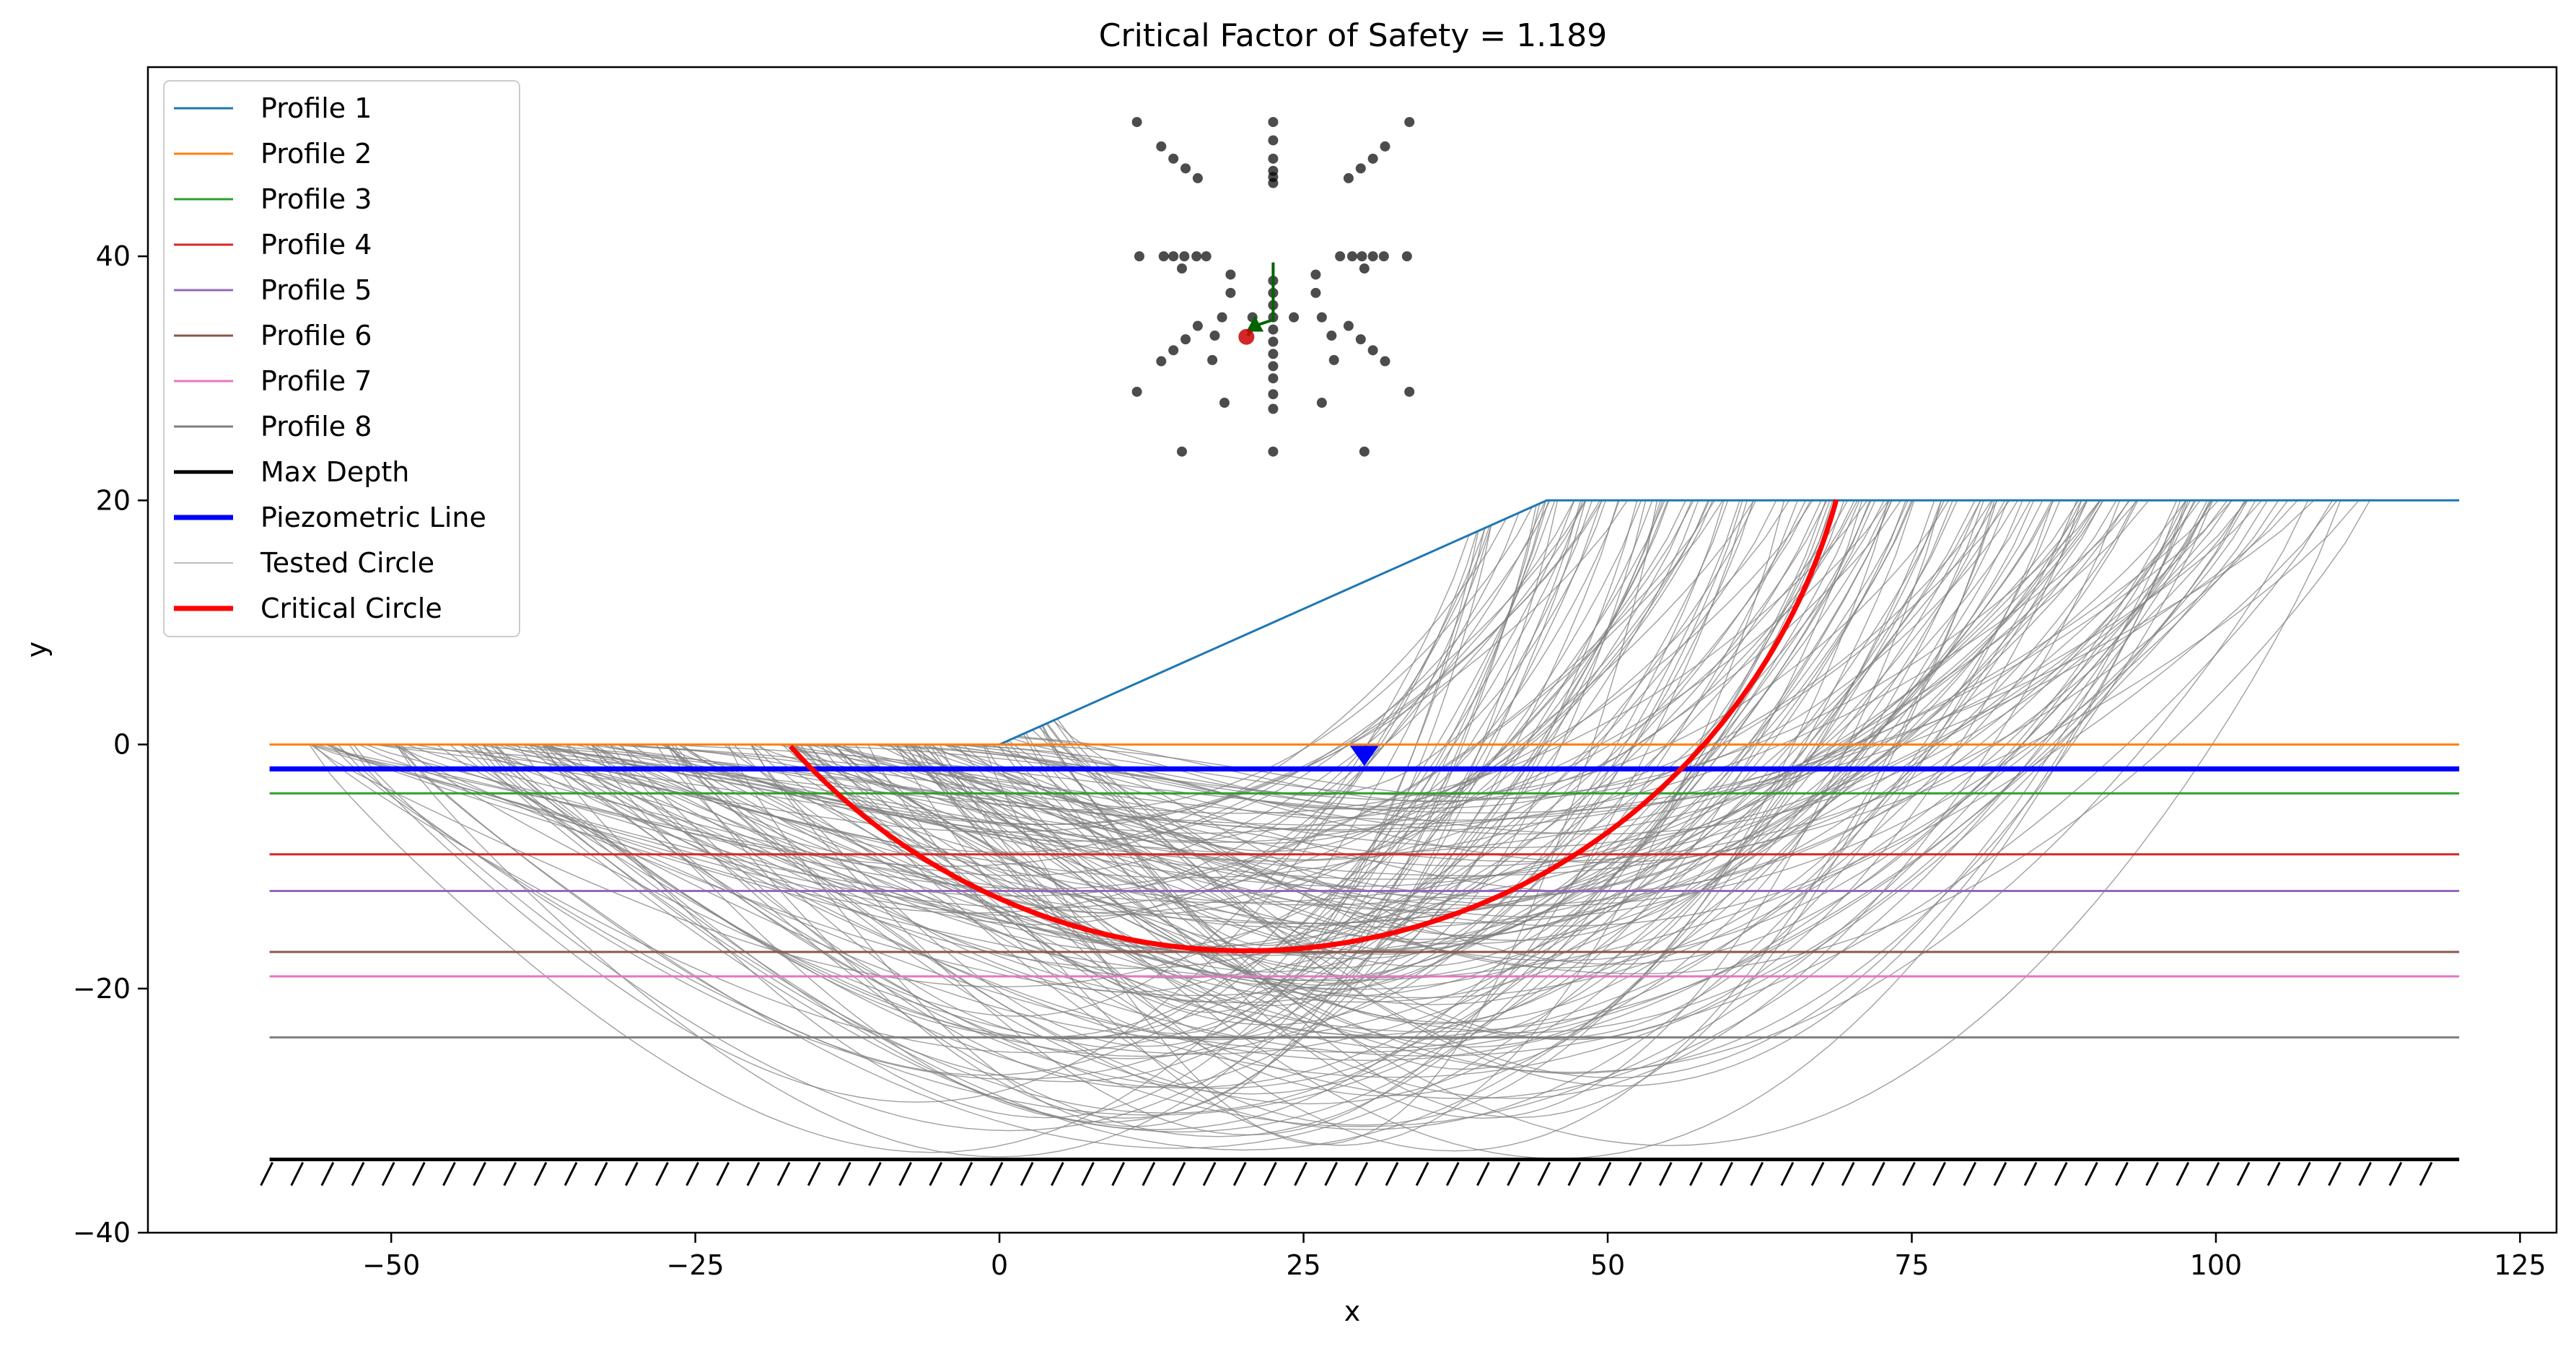  Describe the element at coordinates (334, 472) in the screenshot. I see `legend-label: Max Depth` at that location.